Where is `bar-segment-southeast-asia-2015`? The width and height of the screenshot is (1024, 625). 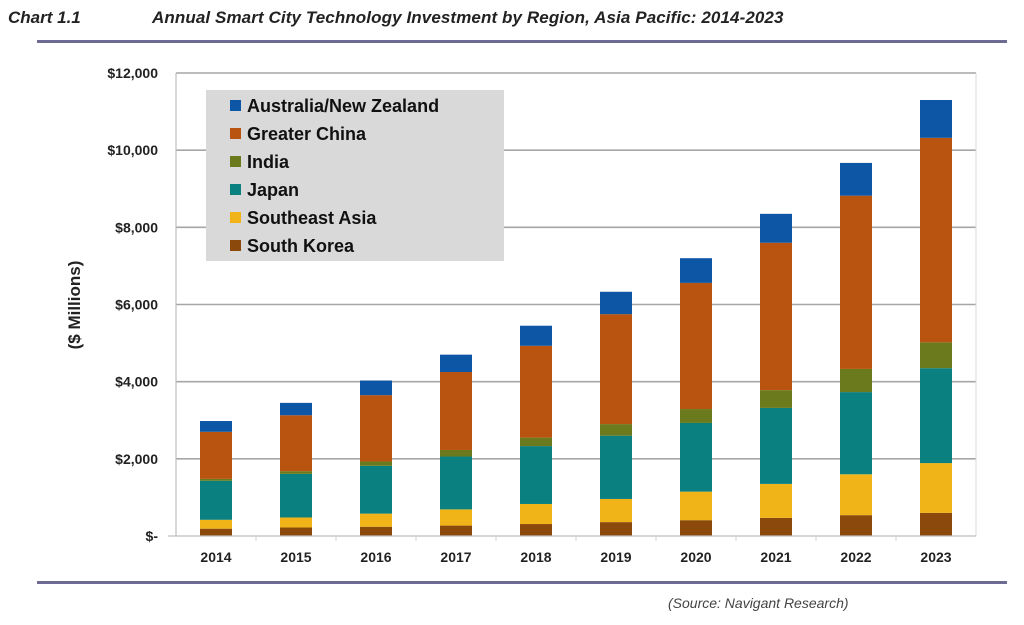 bar-segment-southeast-asia-2015 is located at coordinates (296, 522).